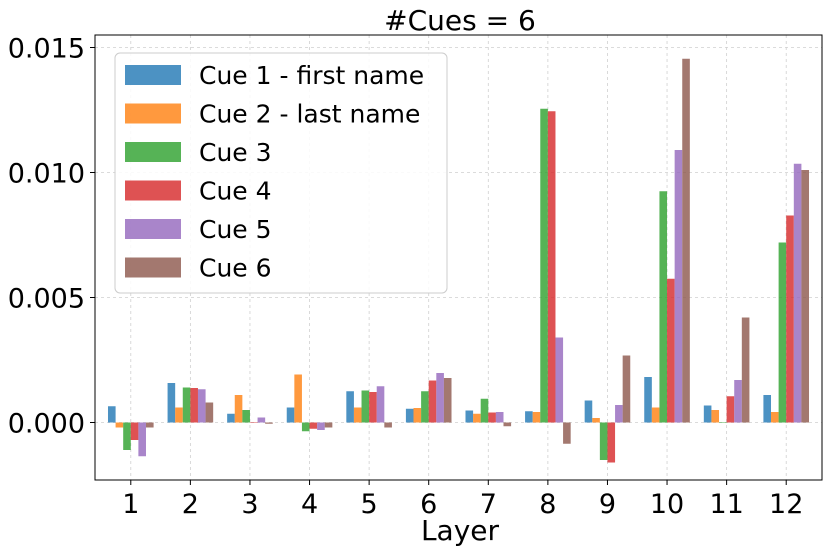  What do you see at coordinates (190, 504) in the screenshot?
I see `x-tick-label: 2` at bounding box center [190, 504].